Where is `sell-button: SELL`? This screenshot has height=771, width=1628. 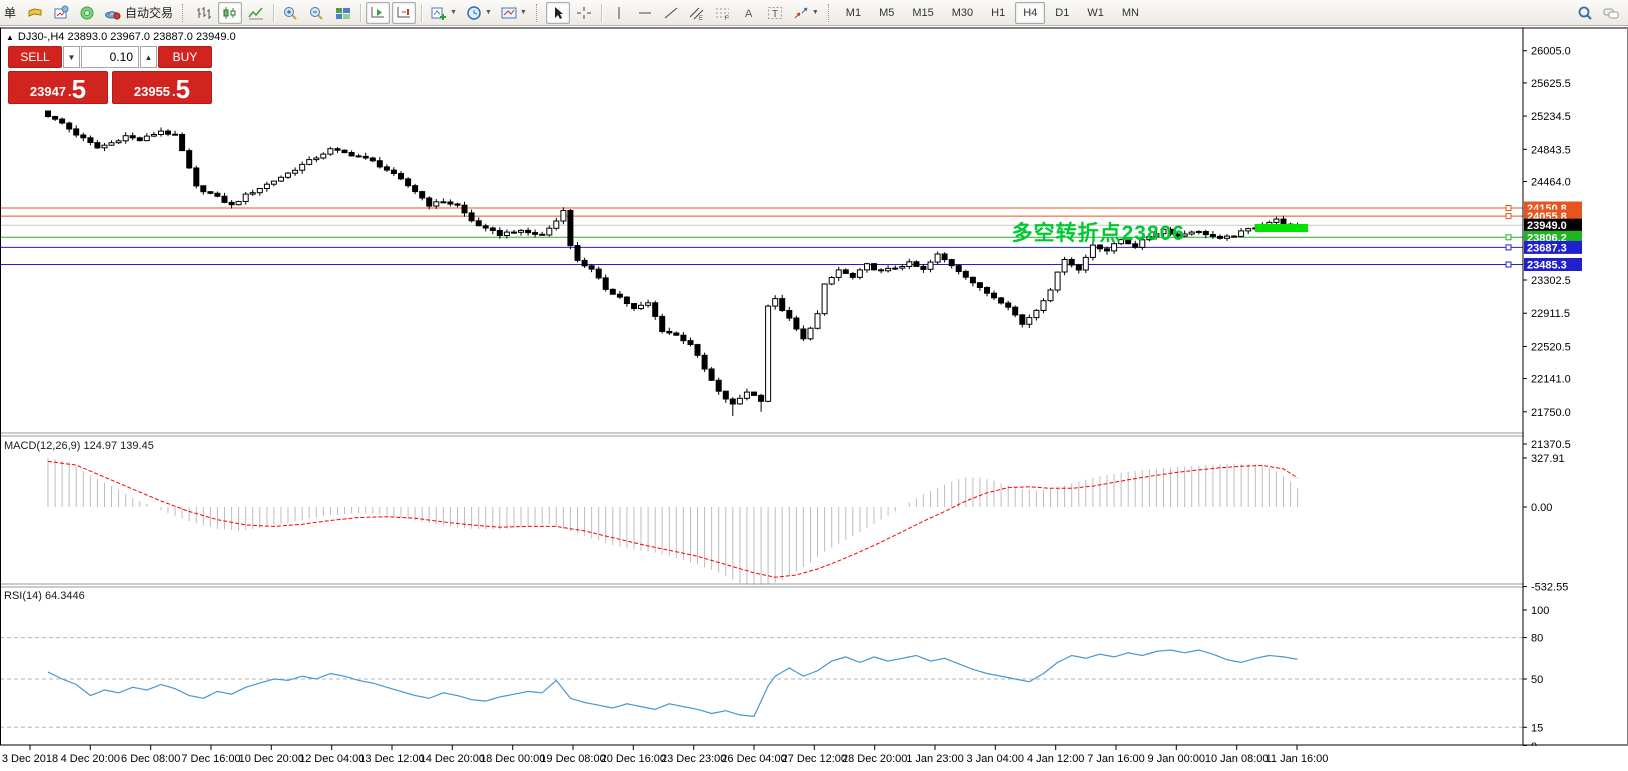 sell-button: SELL is located at coordinates (35, 57).